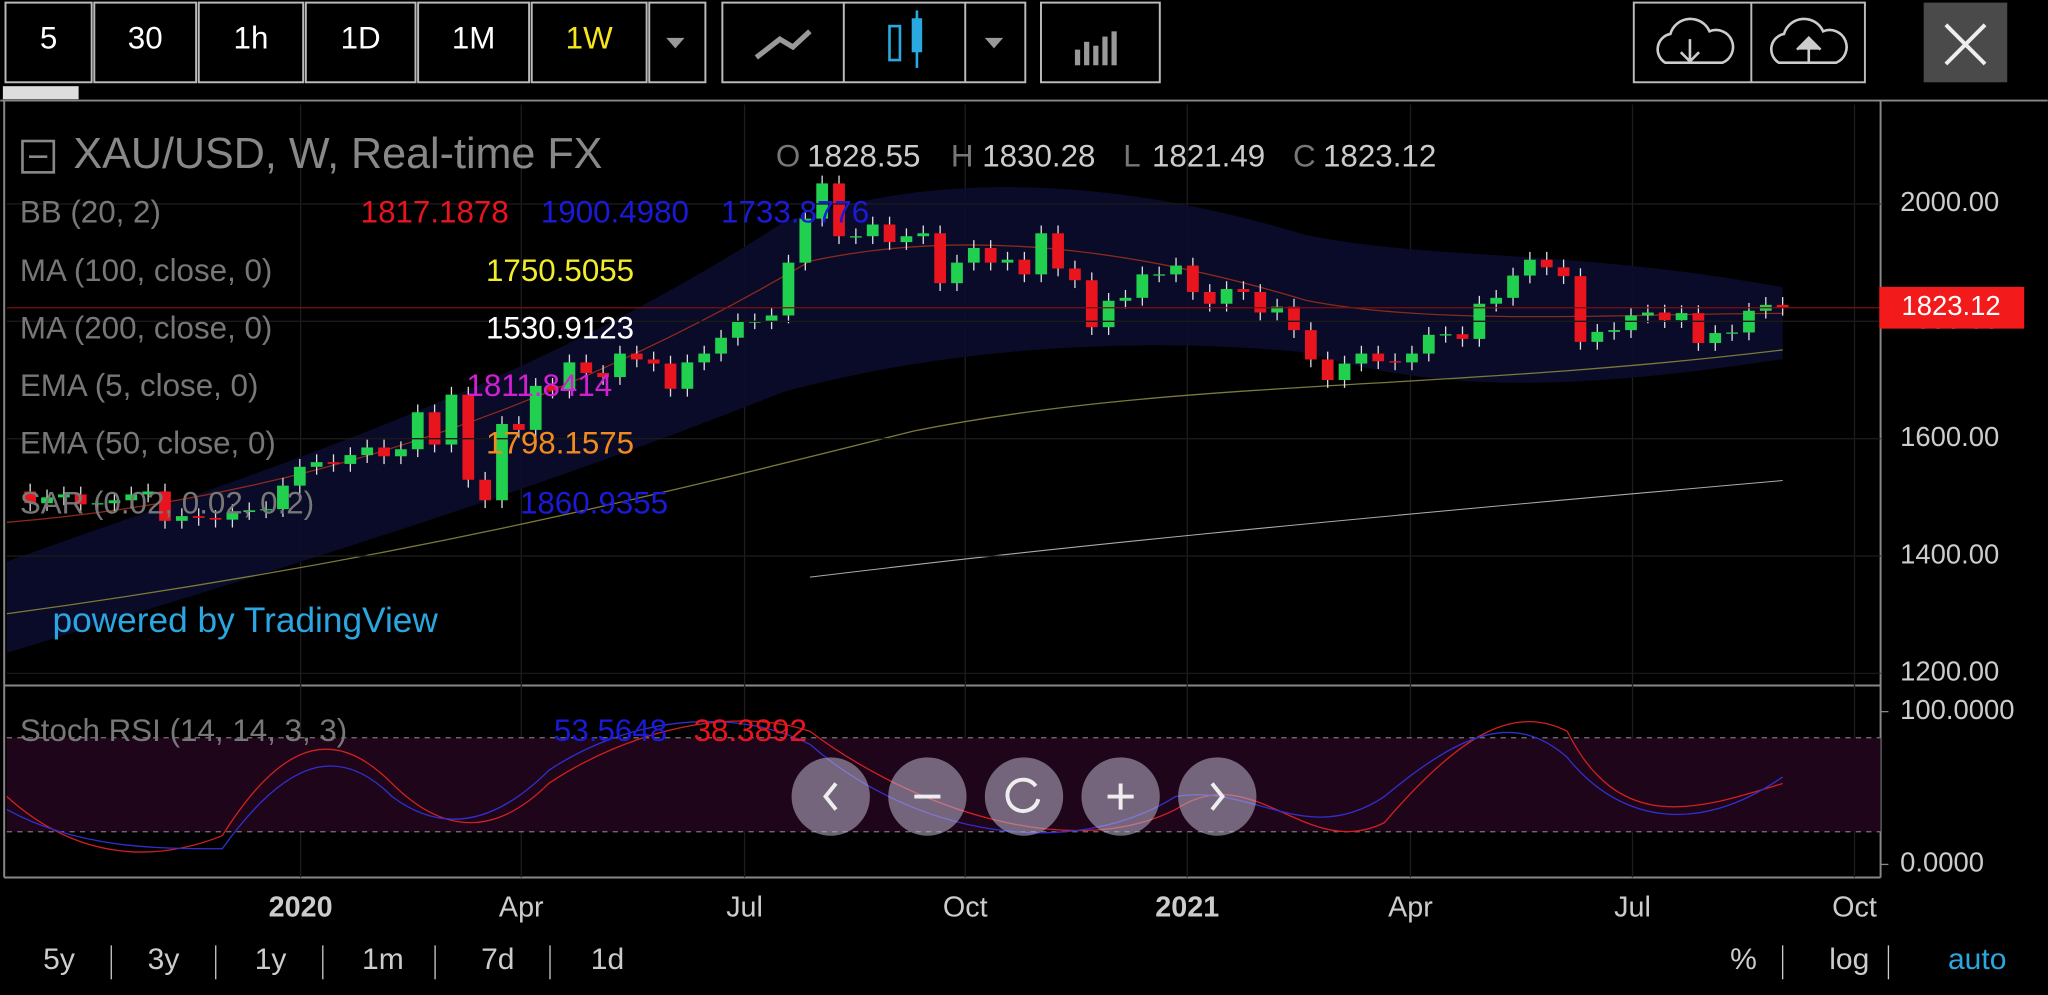 The image size is (2048, 995). I want to click on range-button: 3y, so click(164, 959).